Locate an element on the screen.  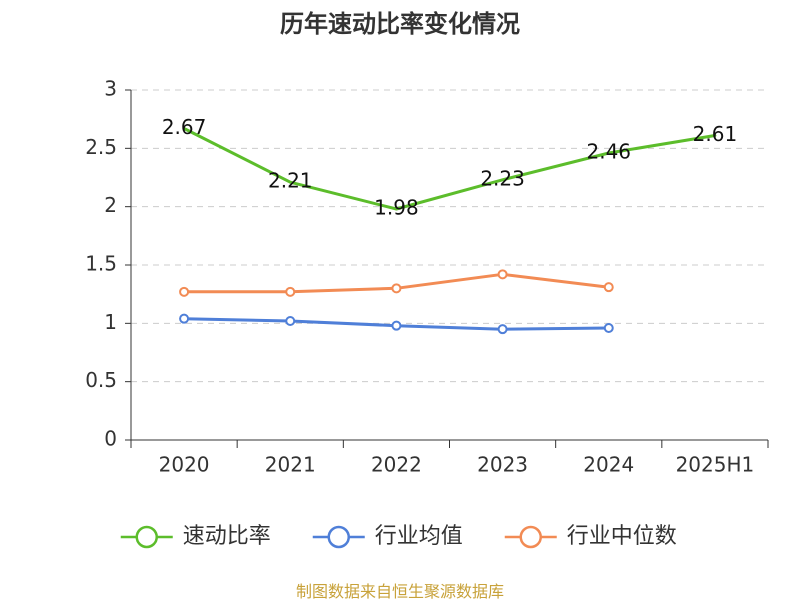
legend-item-1: 行业均值 is located at coordinates (387, 536).